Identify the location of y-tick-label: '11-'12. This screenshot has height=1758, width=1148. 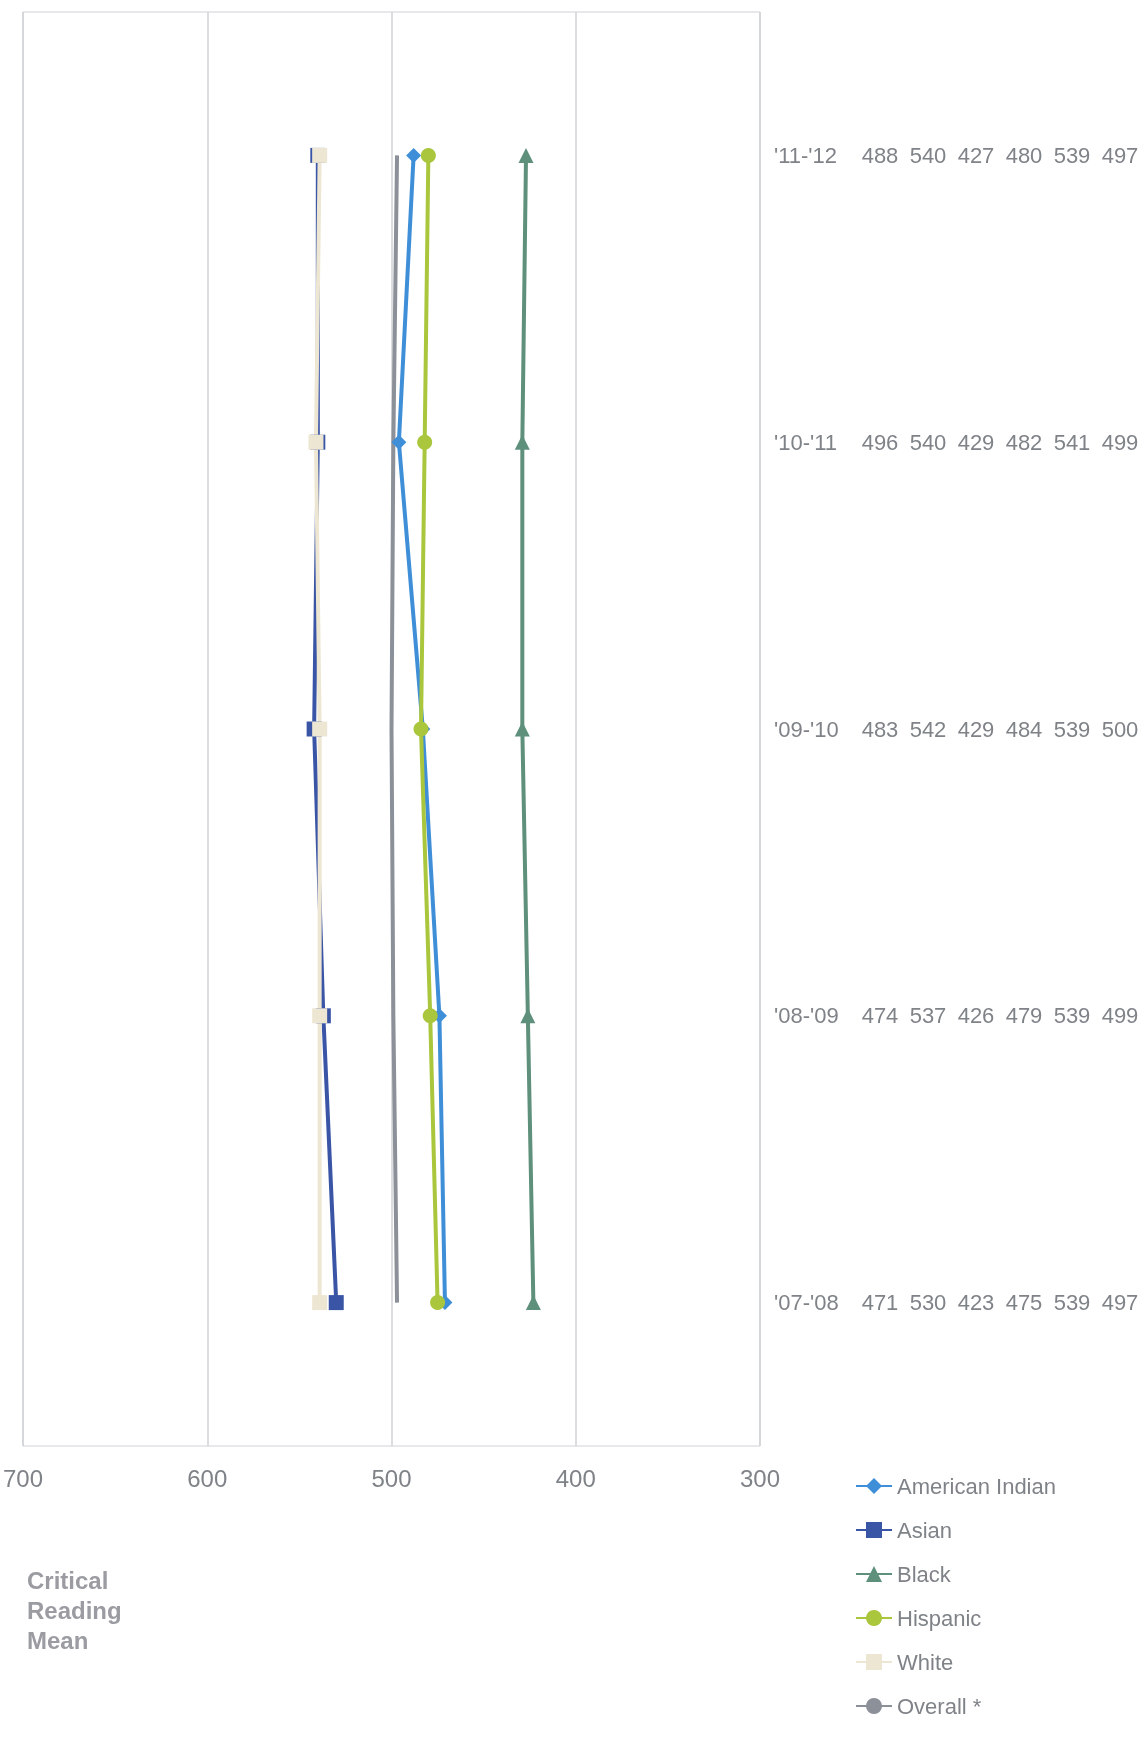
(806, 155).